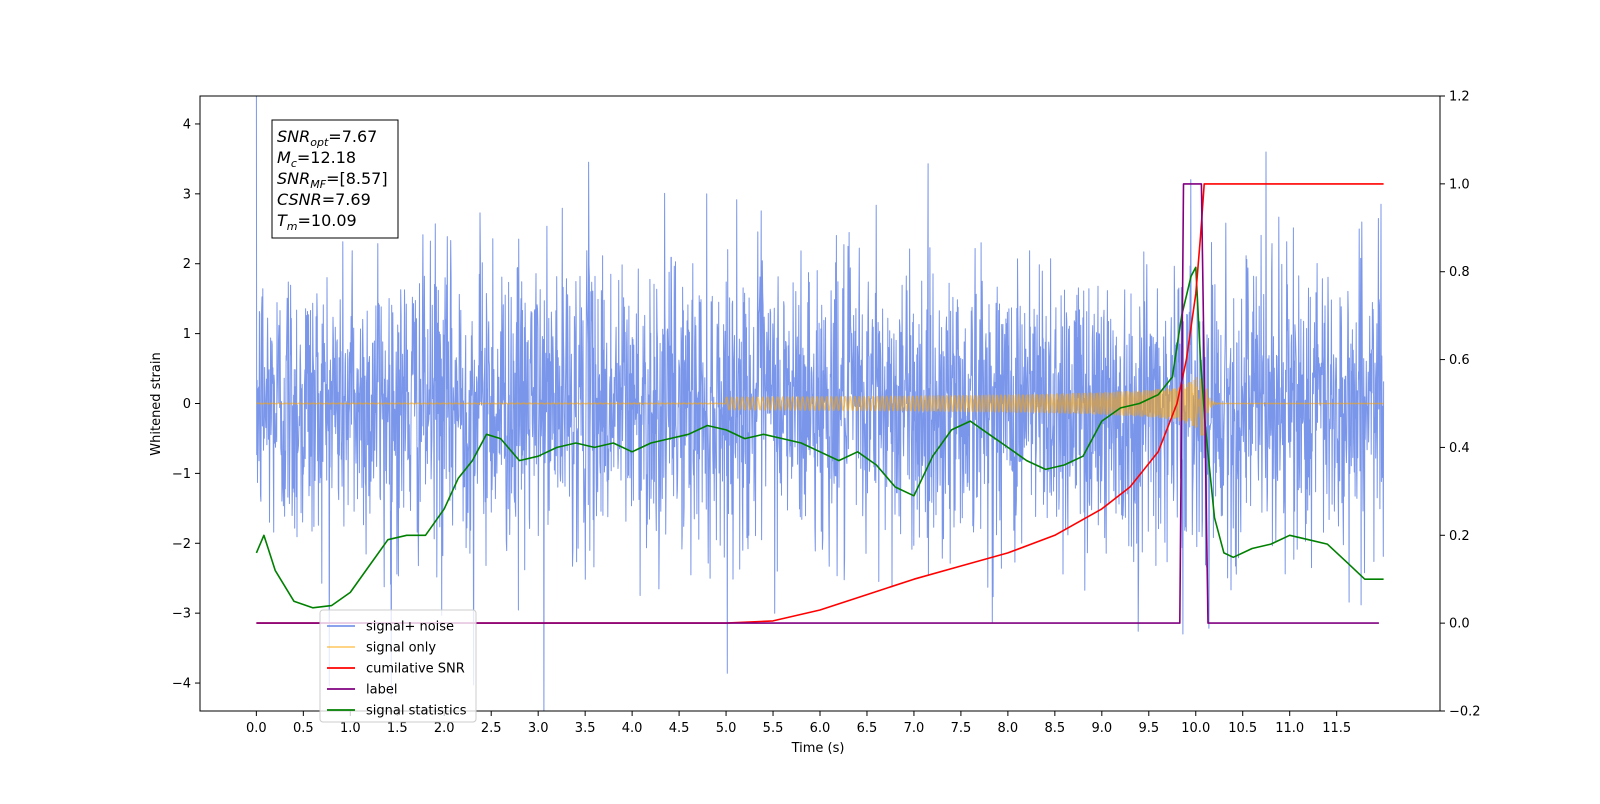 This screenshot has width=1600, height=804. I want to click on x-tick-label: 10.5, so click(1242, 728).